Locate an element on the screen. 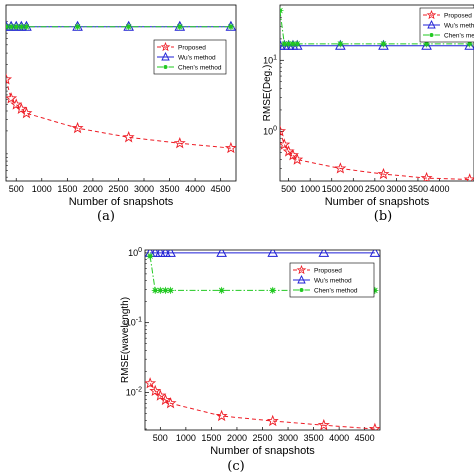 This screenshot has height=474, width=474. y-axis-label: RMSE(wavelength) is located at coordinates (125, 340).